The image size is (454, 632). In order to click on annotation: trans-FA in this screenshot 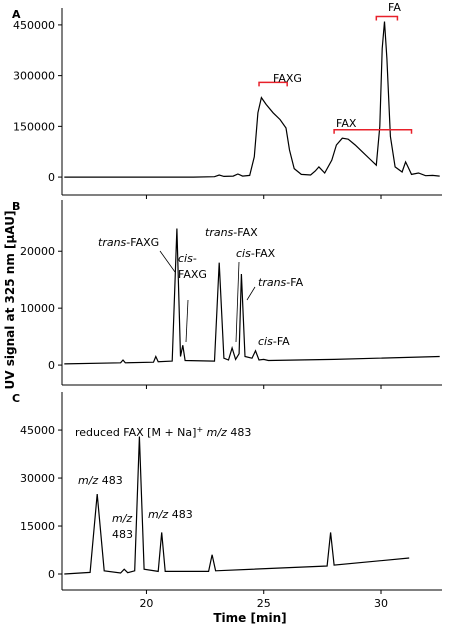, I will do `click(281, 282)`.